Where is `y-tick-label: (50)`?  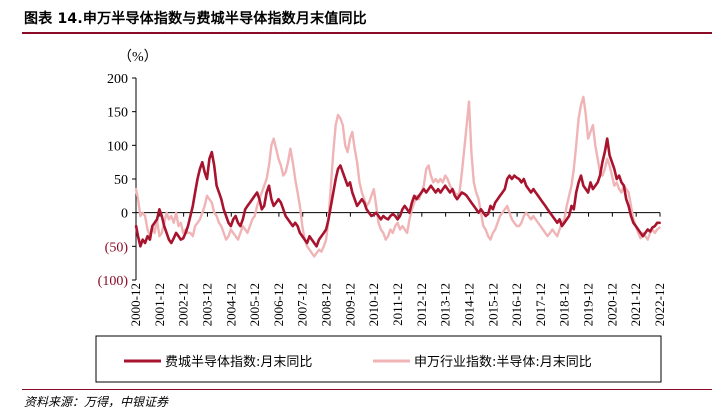 y-tick-label: (50) is located at coordinates (117, 247).